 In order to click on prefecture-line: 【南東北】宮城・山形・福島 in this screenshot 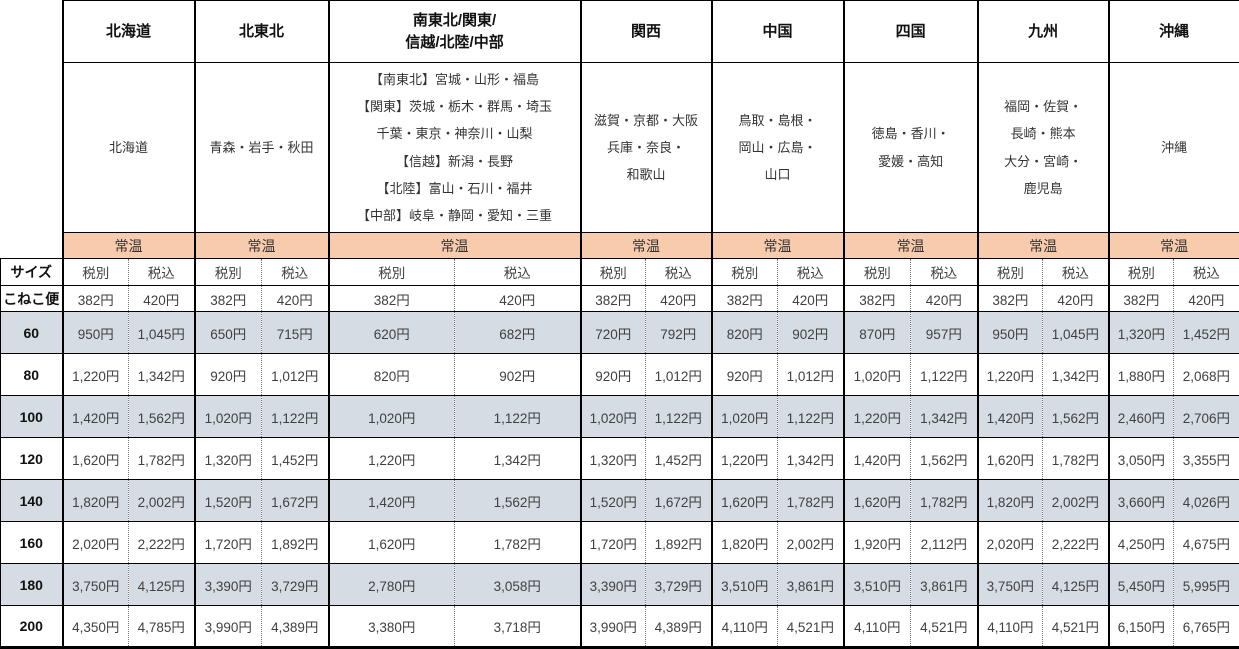, I will do `click(455, 79)`.